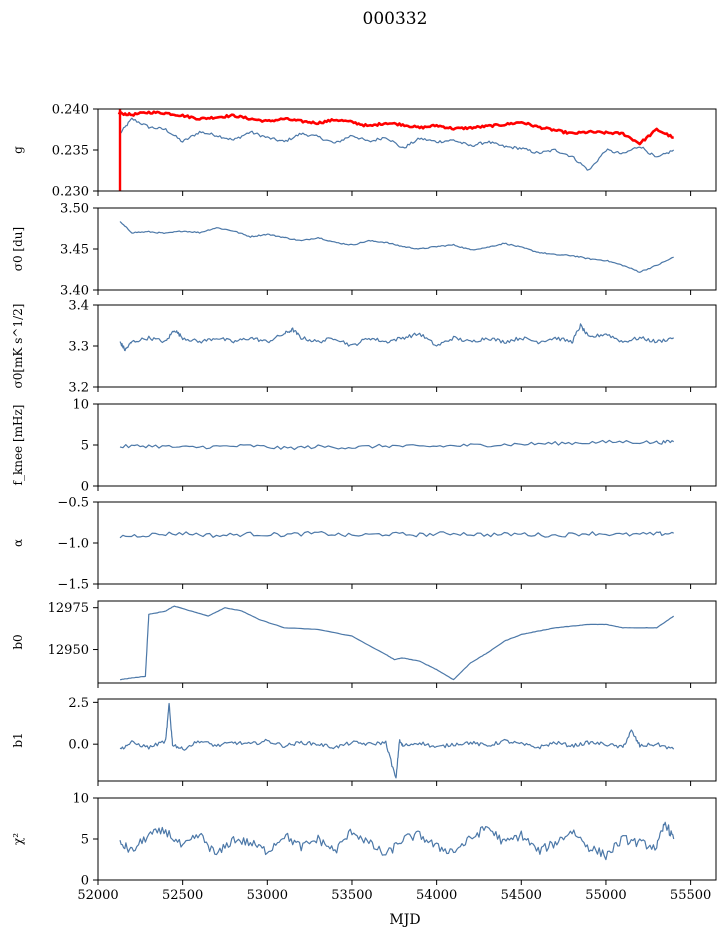  I want to click on panel-5-frame, so click(407, 543).